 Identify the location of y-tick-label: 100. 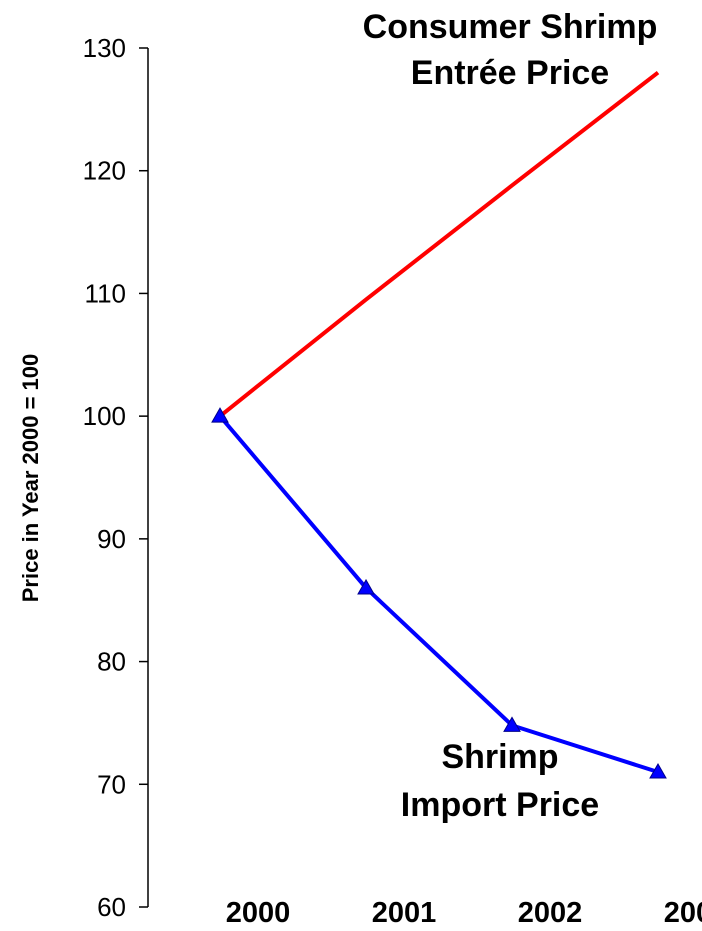
(104, 416).